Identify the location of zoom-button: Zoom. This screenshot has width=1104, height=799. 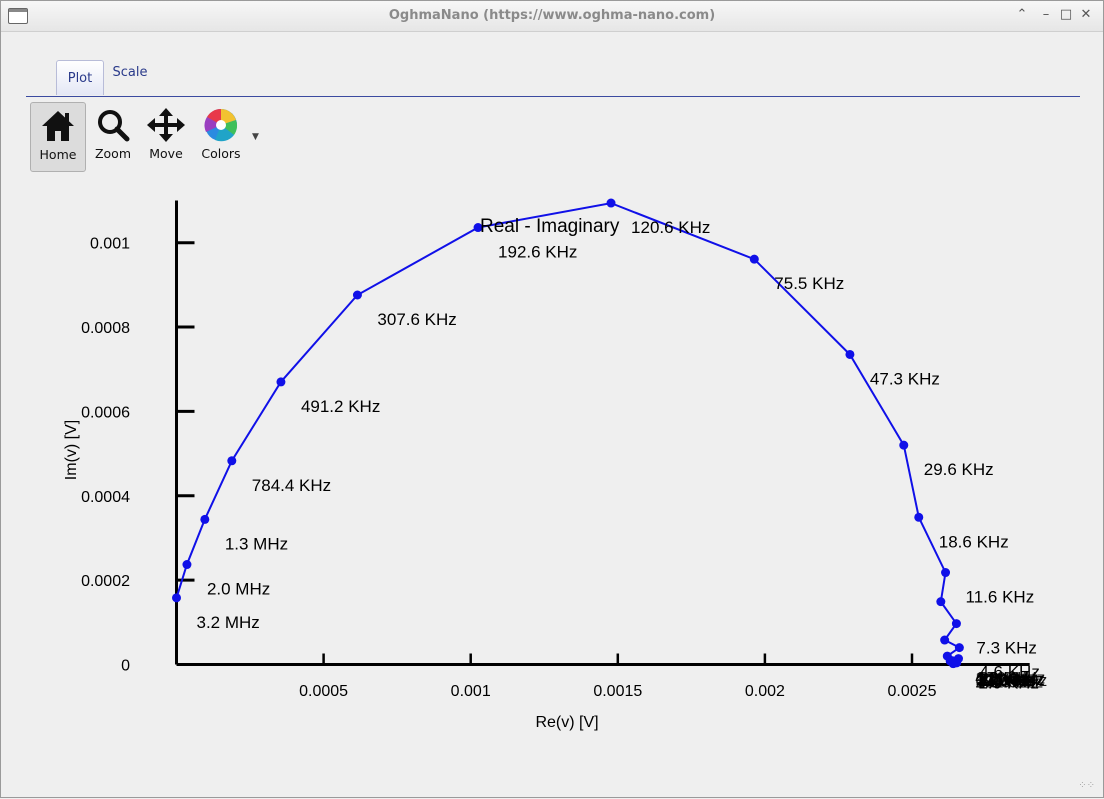
(113, 136).